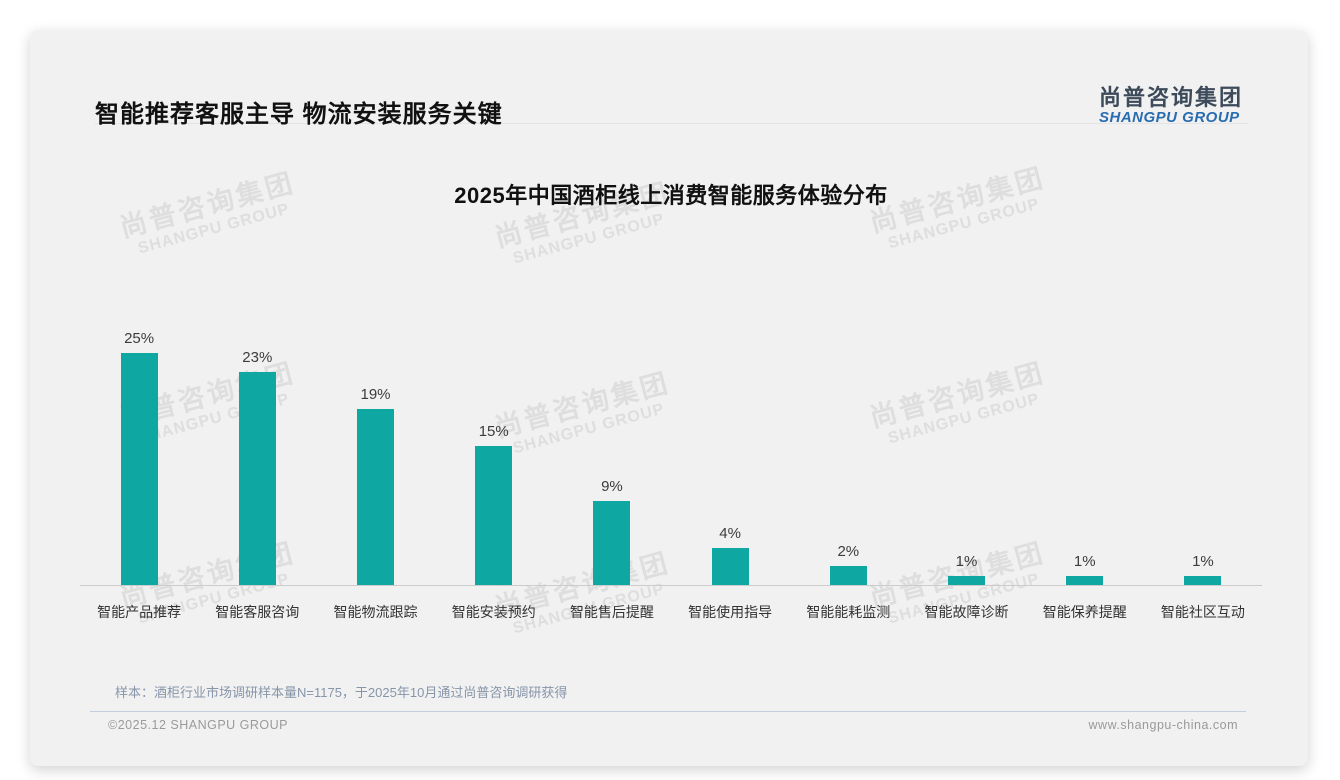 This screenshot has width=1340, height=780. Describe the element at coordinates (257, 612) in the screenshot. I see `category-label: 智能客服咨询` at that location.